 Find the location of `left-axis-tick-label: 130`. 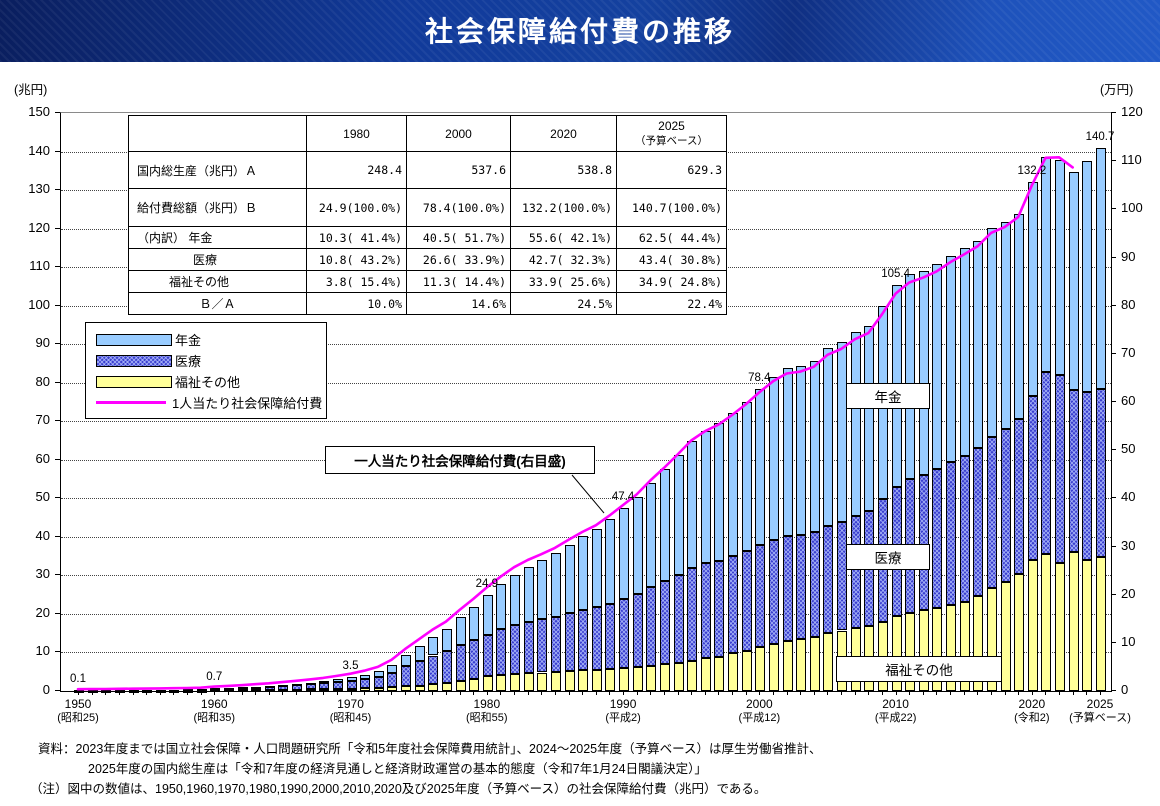

left-axis-tick-label: 130 is located at coordinates (39, 189).